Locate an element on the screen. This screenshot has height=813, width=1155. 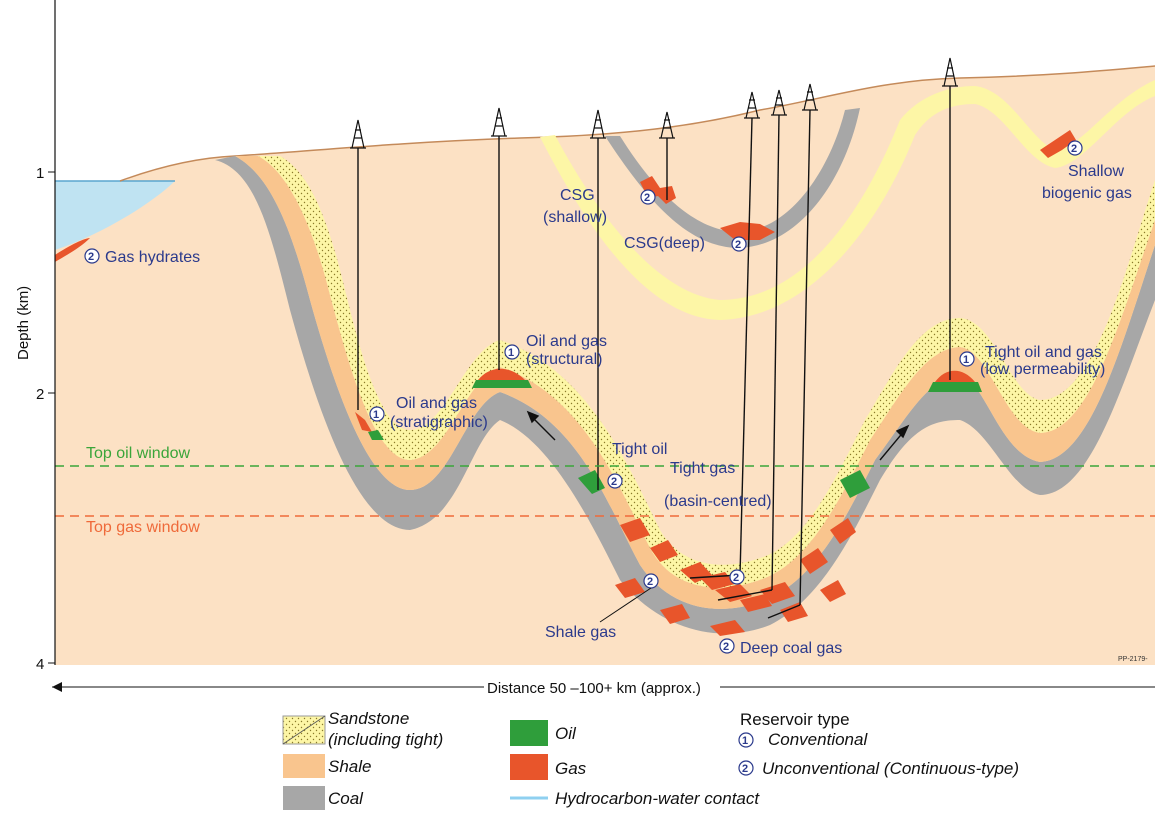
gas-deep-basin-bodies is located at coordinates (735, 577).